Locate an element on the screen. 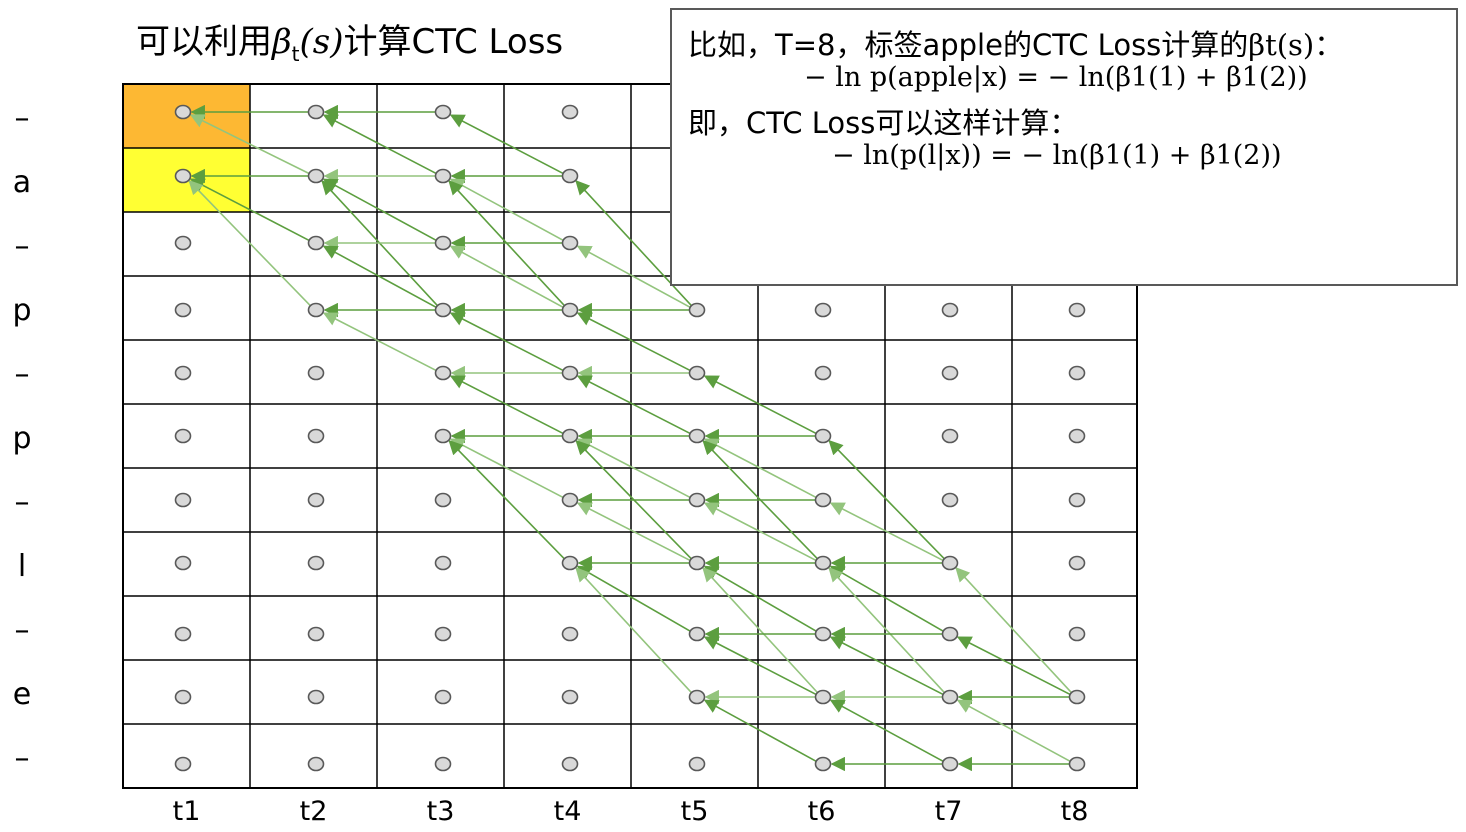  col-label: t6 is located at coordinates (822, 811).